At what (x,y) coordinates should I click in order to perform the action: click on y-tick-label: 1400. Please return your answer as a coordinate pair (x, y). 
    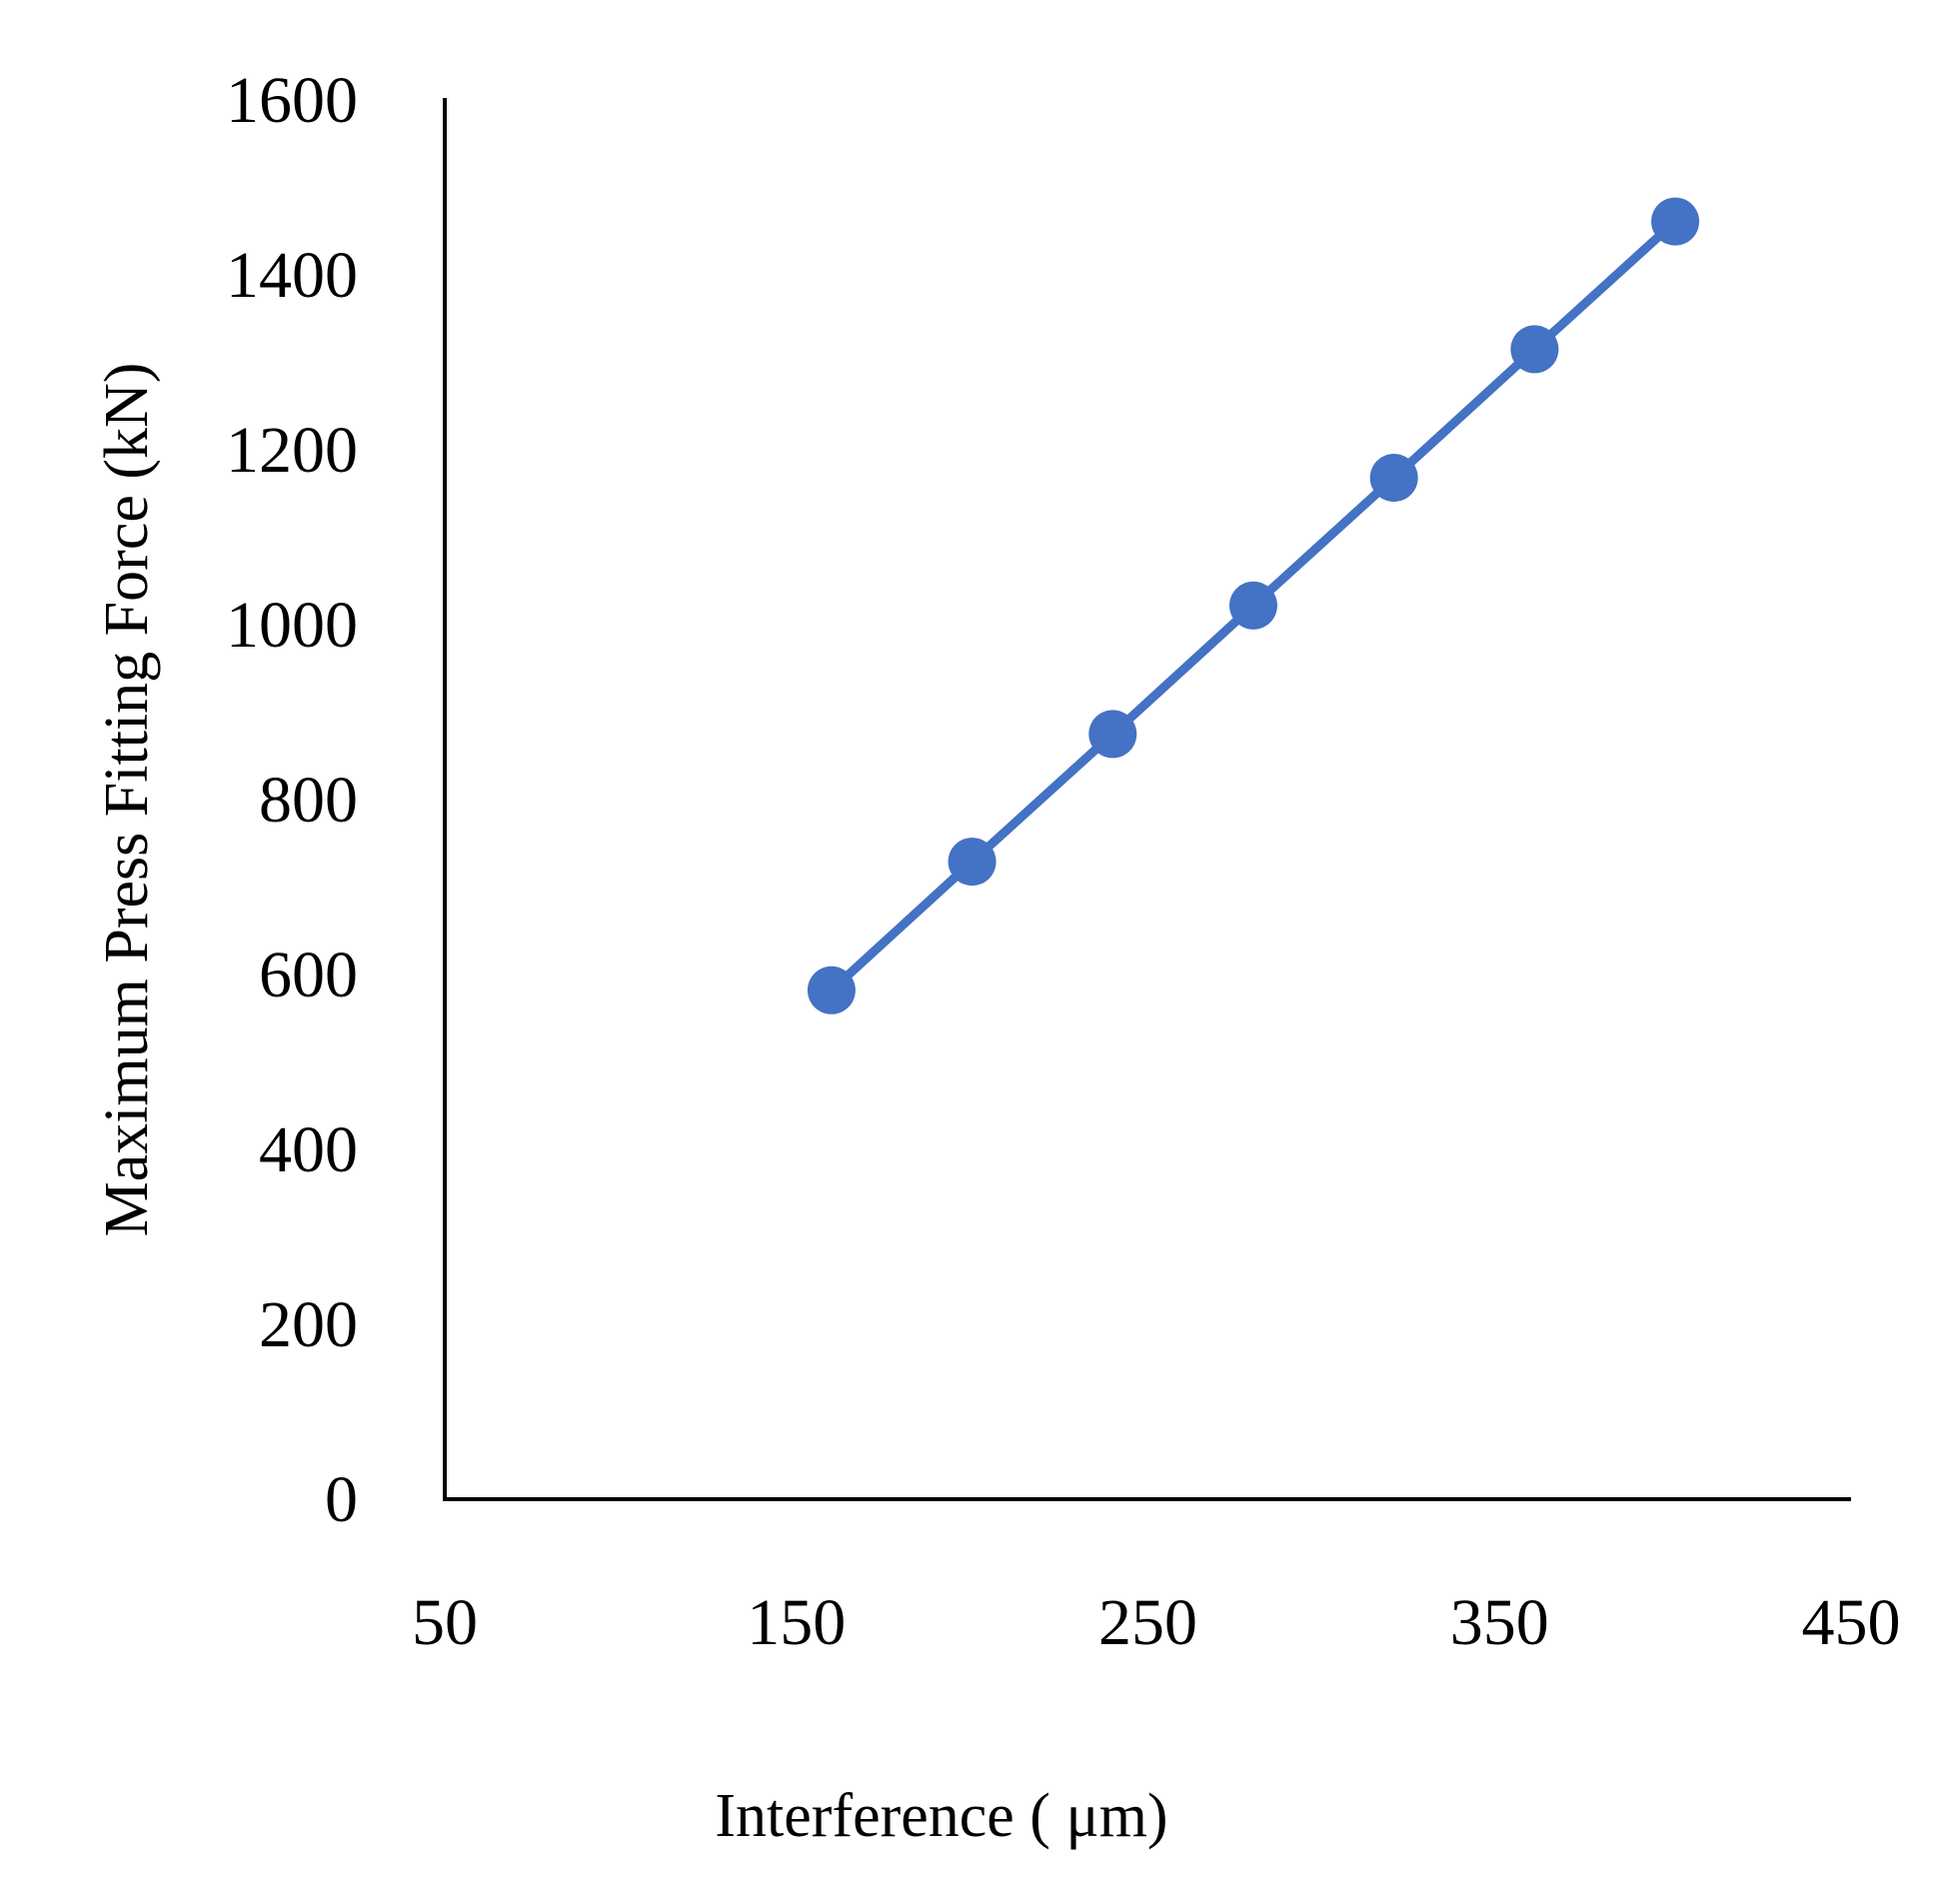
    Looking at the image, I should click on (292, 275).